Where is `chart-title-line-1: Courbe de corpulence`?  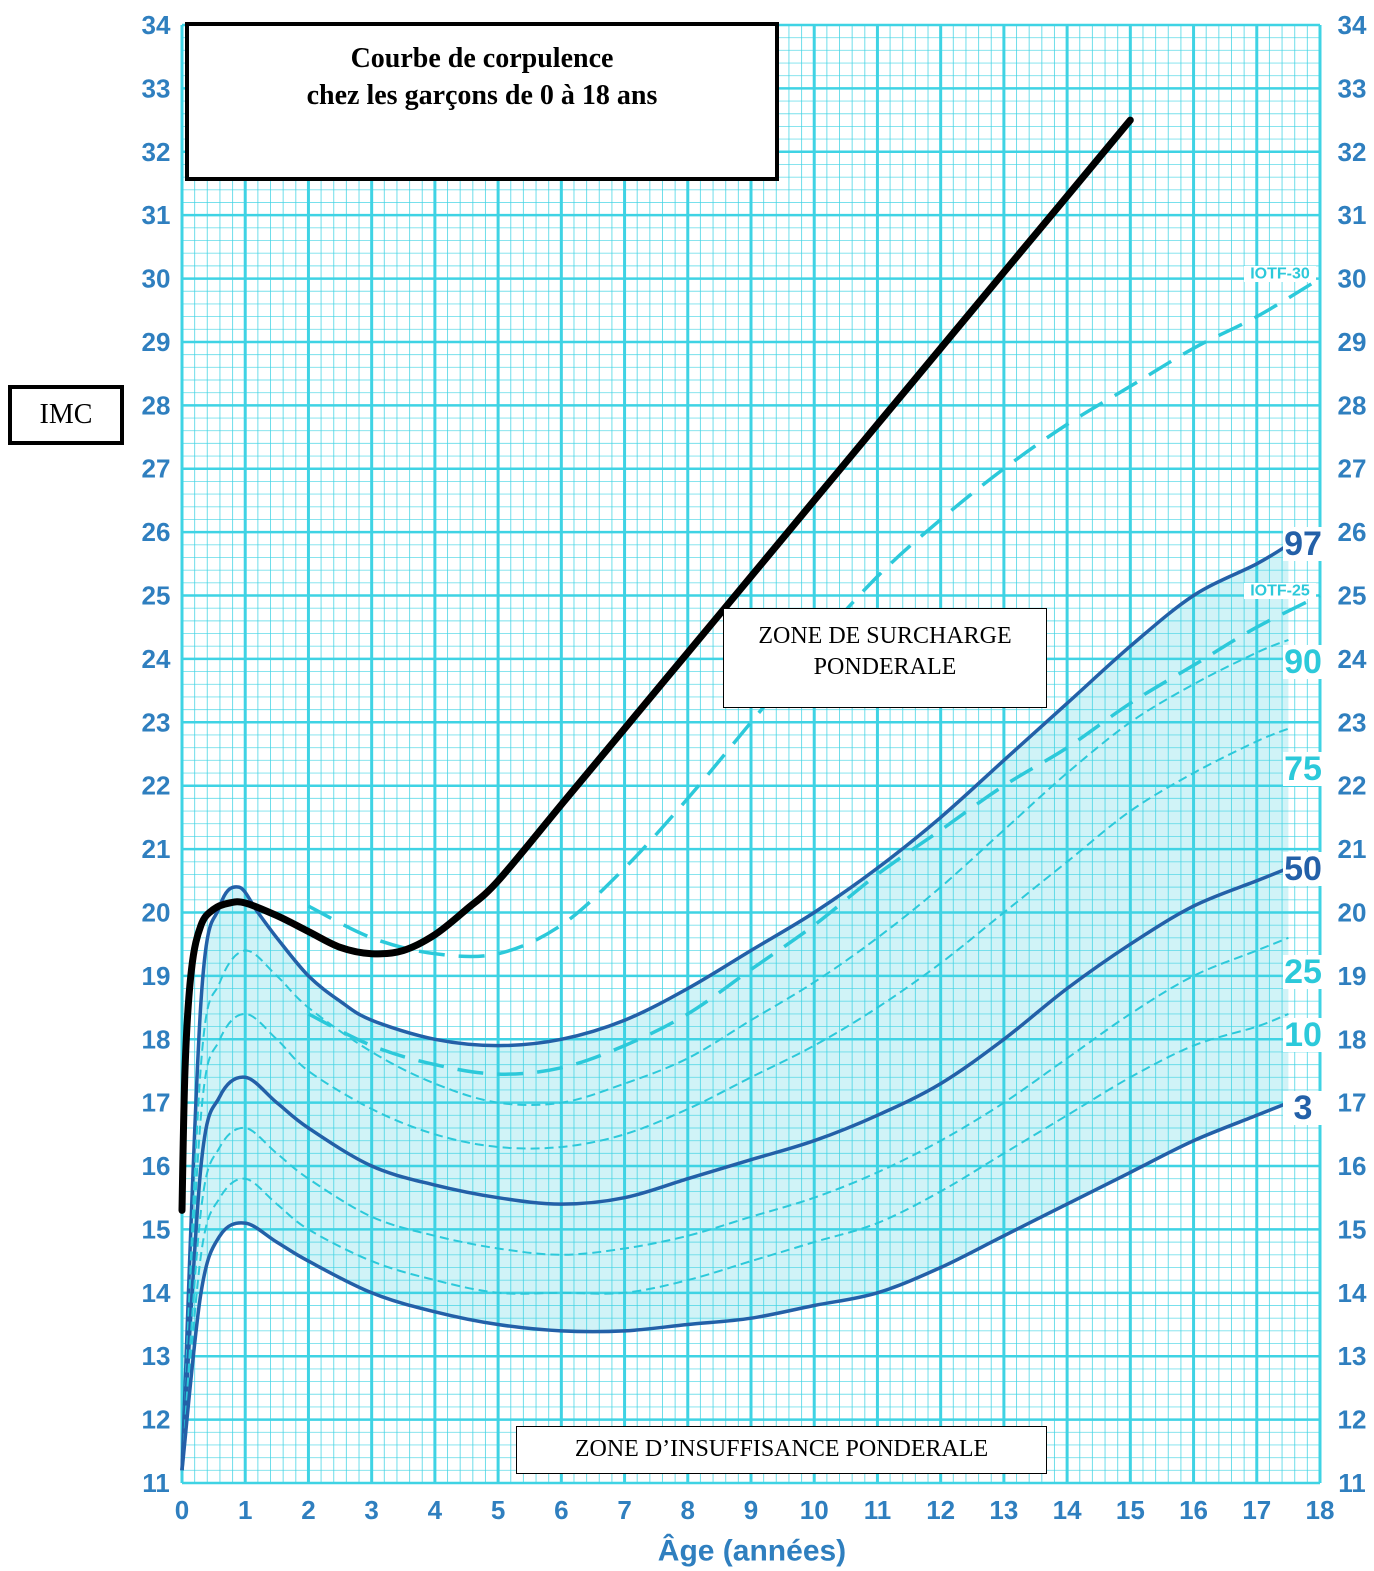
chart-title-line-1: Courbe de corpulence is located at coordinates (482, 58).